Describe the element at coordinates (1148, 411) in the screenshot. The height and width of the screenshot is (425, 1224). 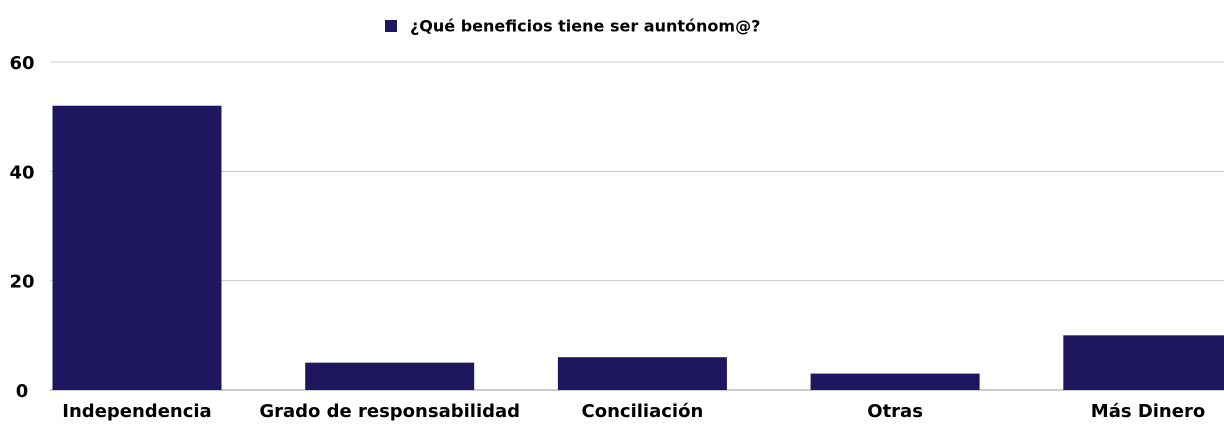
I see `x-tick-label: Más Dinero` at that location.